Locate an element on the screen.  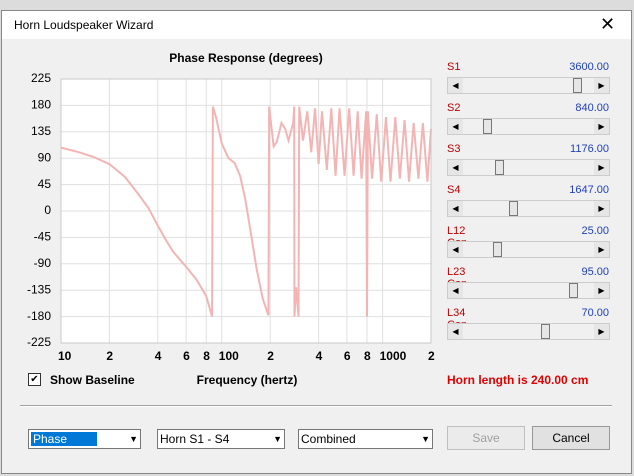
checkbox: ✔ is located at coordinates (34, 379).